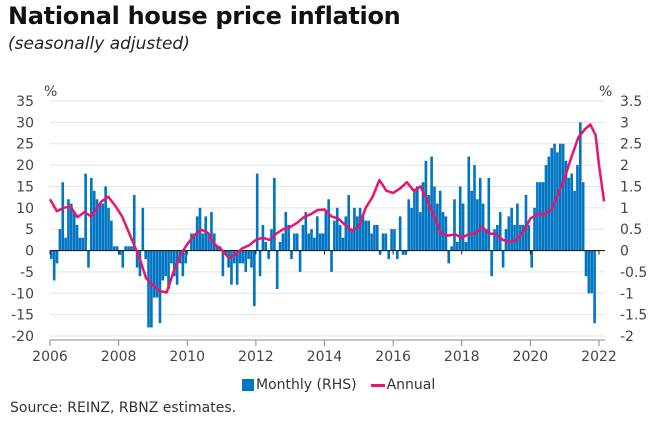  I want to click on right-axis-unit: %, so click(605, 92).